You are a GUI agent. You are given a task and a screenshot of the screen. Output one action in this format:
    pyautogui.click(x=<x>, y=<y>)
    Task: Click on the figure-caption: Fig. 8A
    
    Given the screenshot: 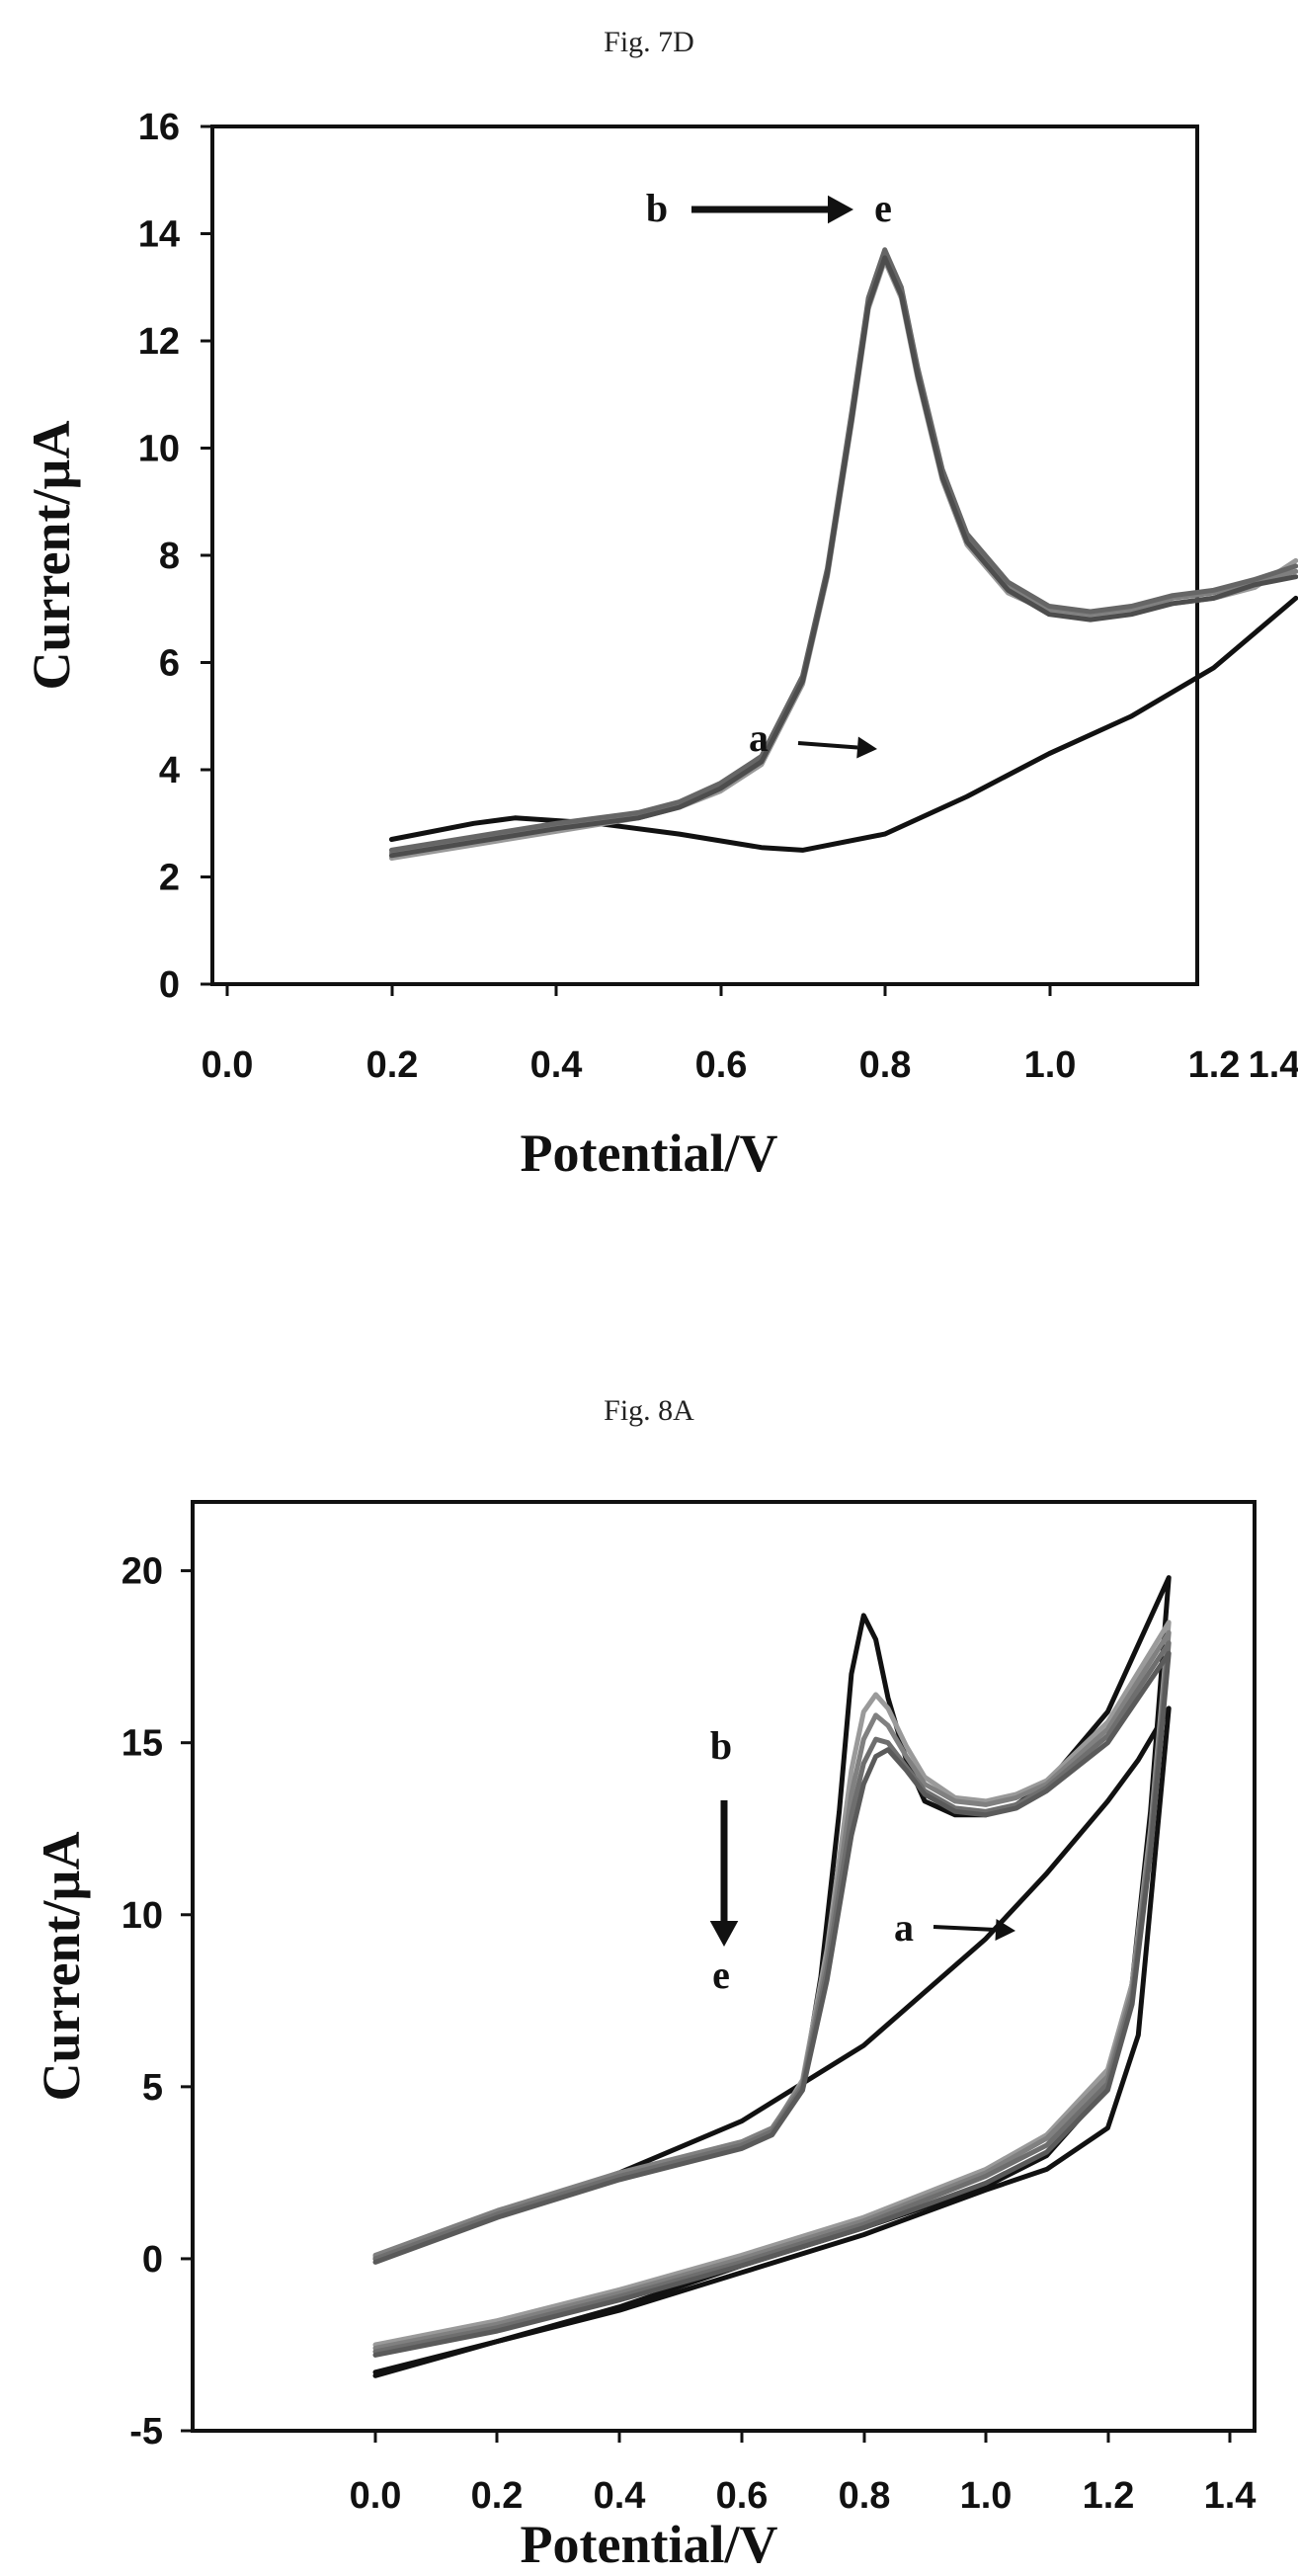 What is the action you would take?
    pyautogui.click(x=649, y=1410)
    